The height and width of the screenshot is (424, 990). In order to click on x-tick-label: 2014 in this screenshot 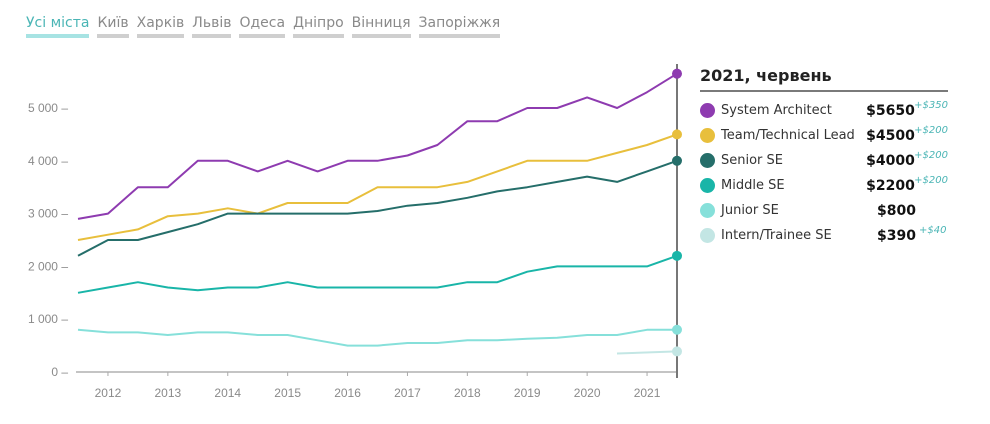, I will do `click(227, 393)`.